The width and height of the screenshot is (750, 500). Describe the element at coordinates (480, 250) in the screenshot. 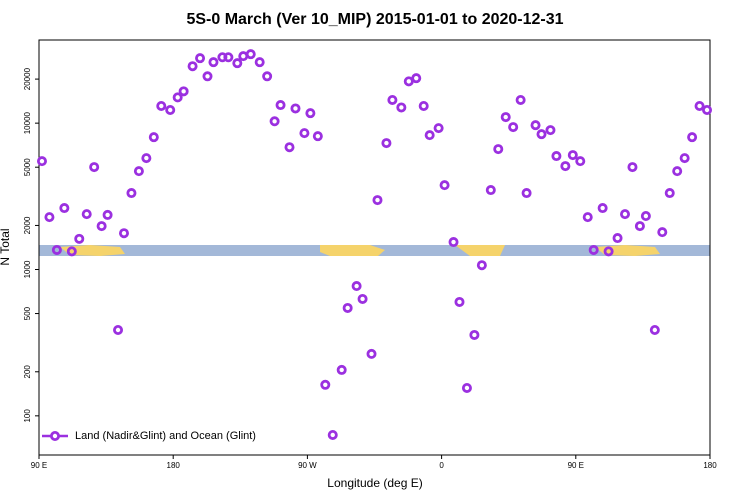

I see `land` at that location.